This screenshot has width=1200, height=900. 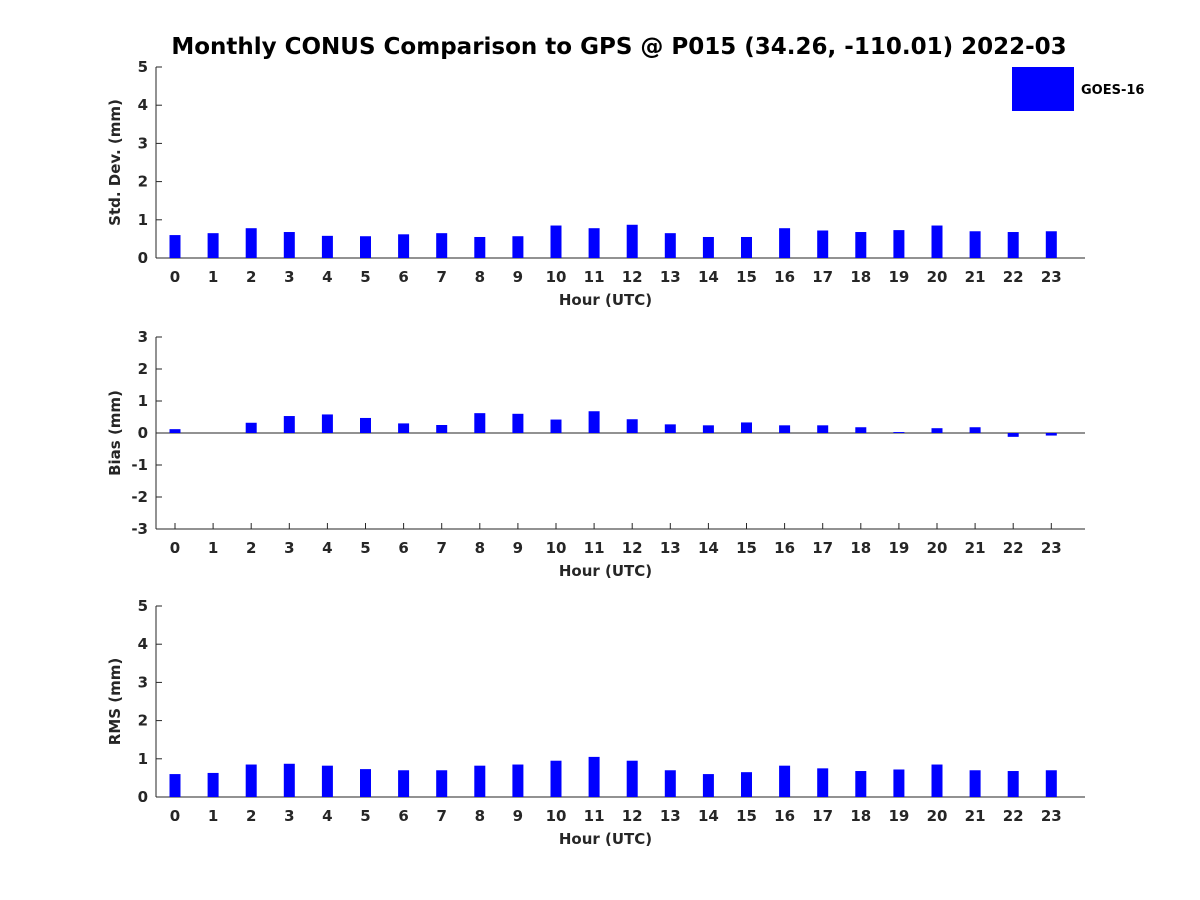 I want to click on y-tick-label: -2, so click(x=139, y=497).